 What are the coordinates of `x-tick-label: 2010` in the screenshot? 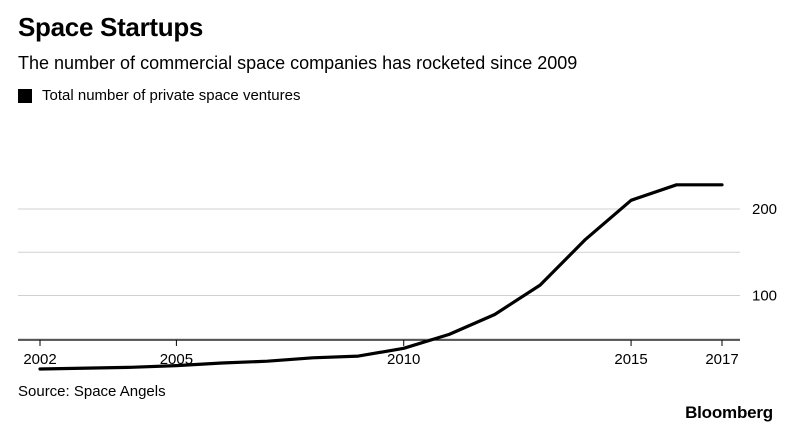 It's located at (403, 359).